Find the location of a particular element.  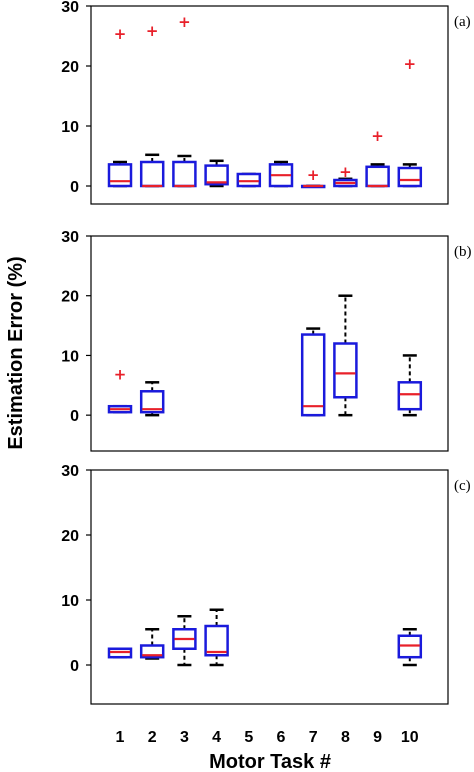

box-task-10: + is located at coordinates (410, 121).